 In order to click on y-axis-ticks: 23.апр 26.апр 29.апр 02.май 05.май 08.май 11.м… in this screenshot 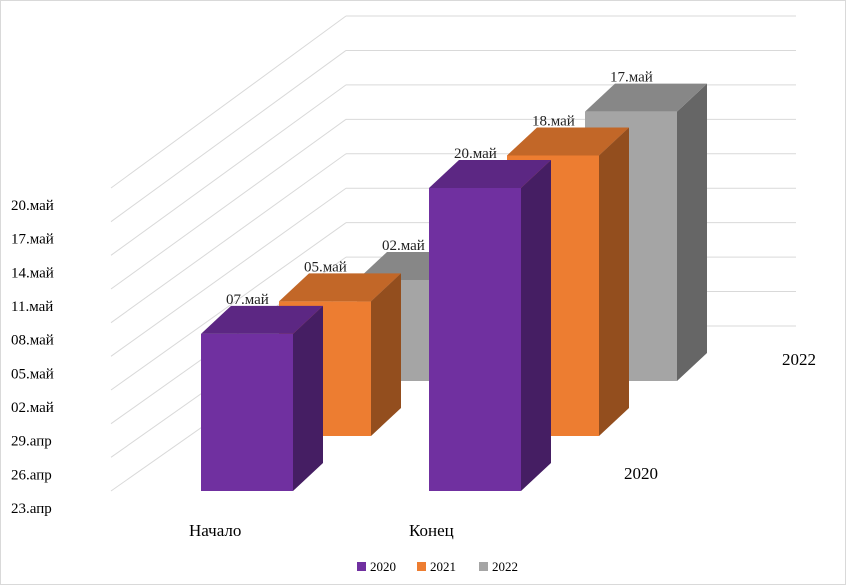, I will do `click(32, 357)`.